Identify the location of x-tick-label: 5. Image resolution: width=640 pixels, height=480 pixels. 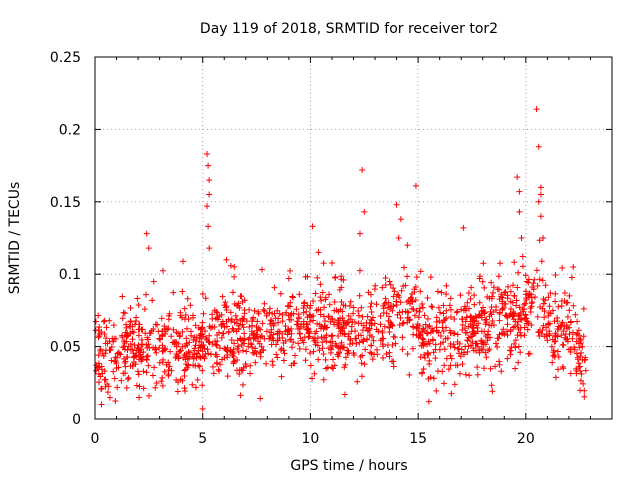
(202, 439).